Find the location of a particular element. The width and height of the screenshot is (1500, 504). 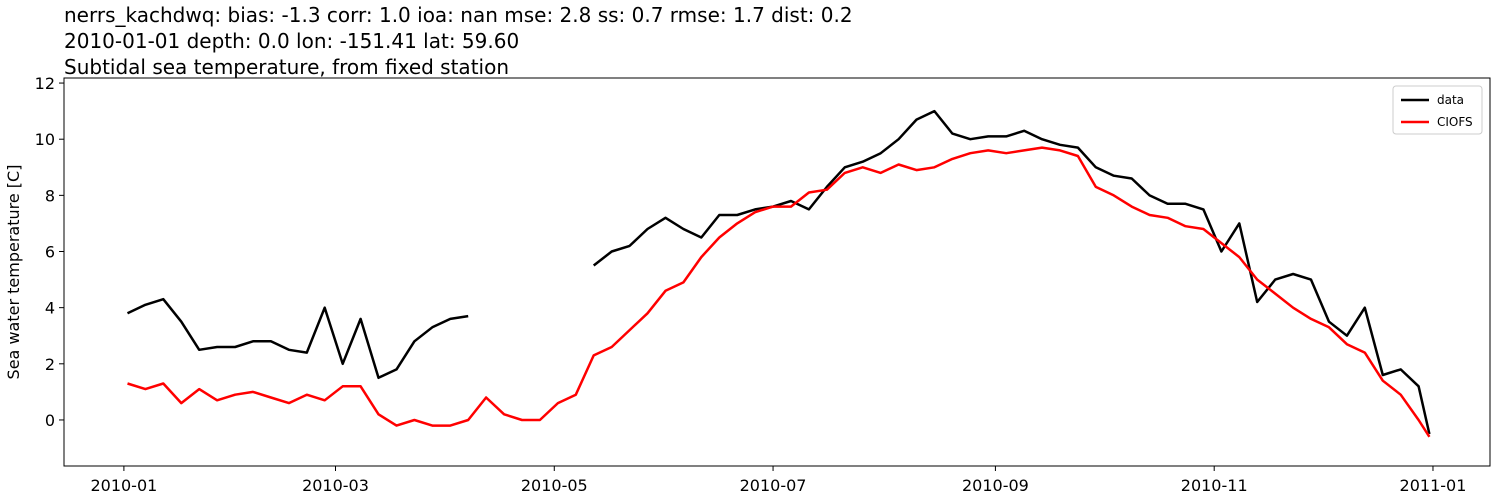

y-axis-label: Sea water temperature [C] is located at coordinates (13, 272).